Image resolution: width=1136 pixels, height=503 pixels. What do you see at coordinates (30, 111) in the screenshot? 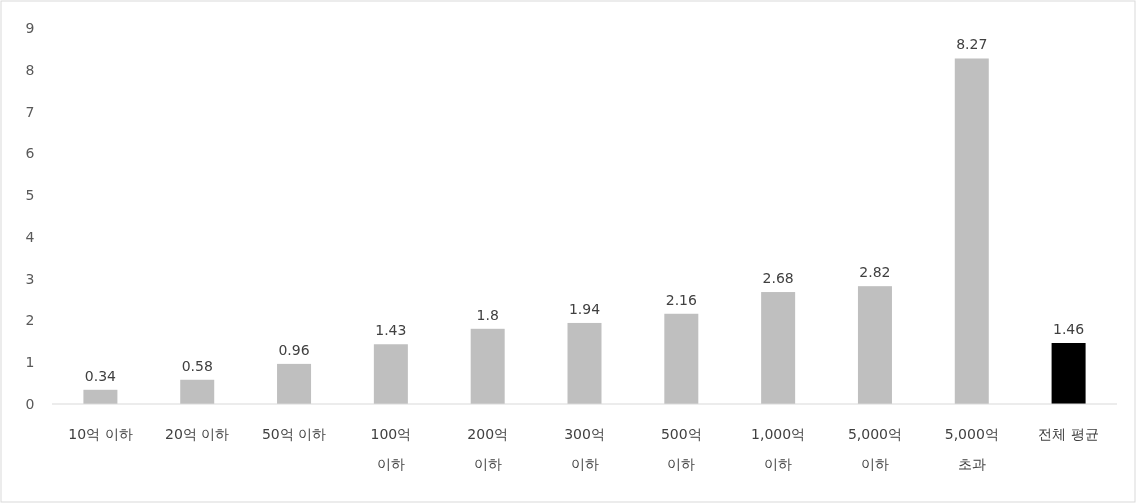
I see `y-tick-label: 7` at bounding box center [30, 111].